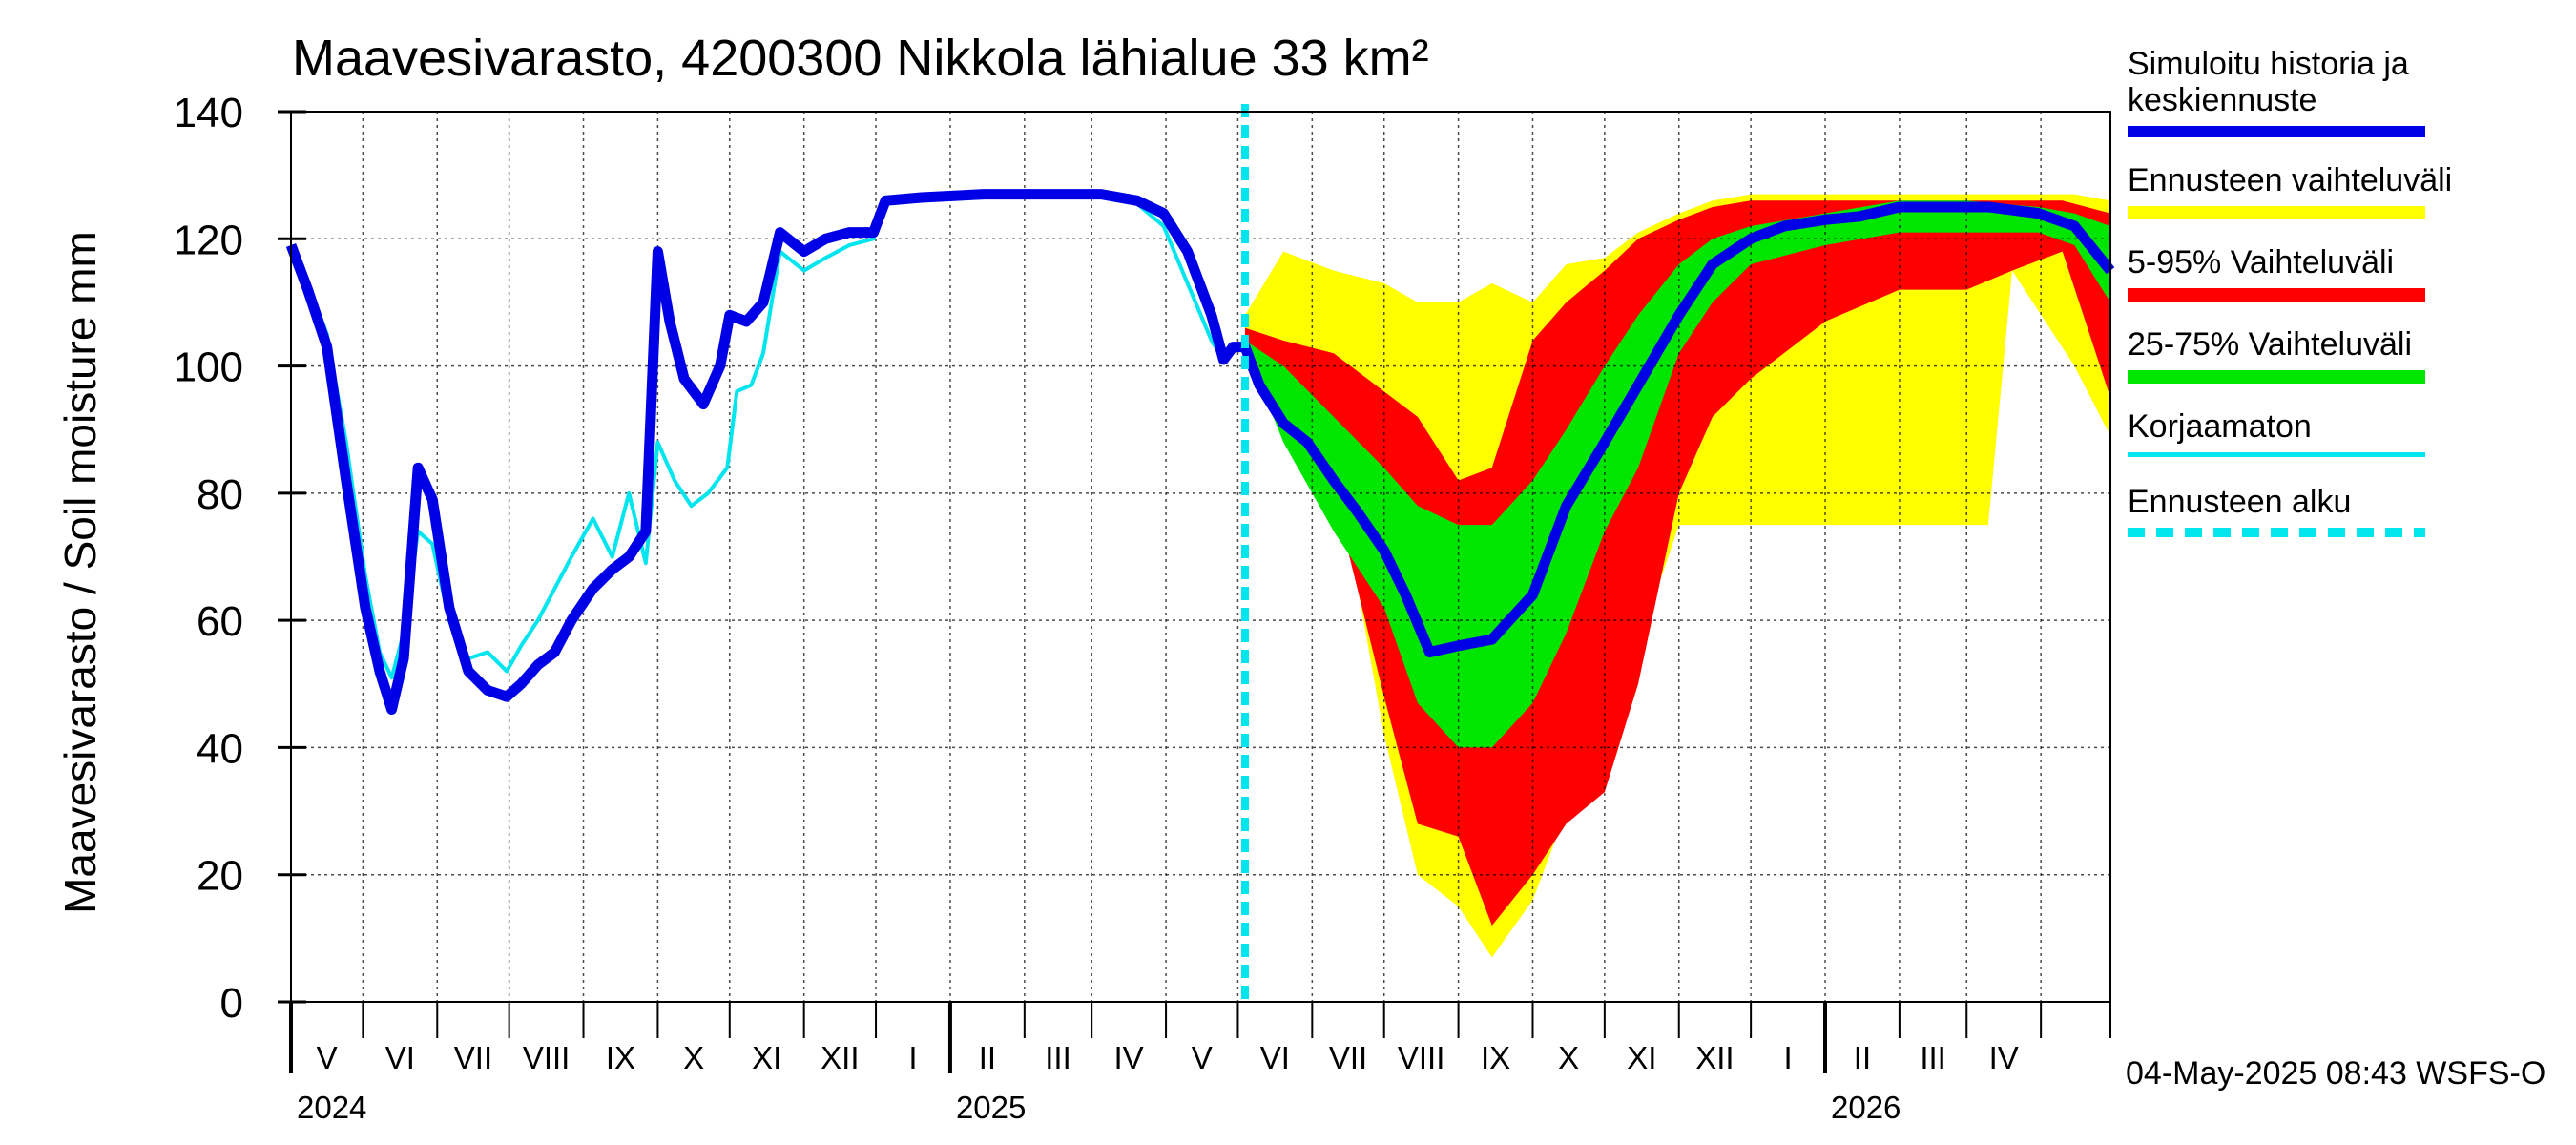 The width and height of the screenshot is (2576, 1145). Describe the element at coordinates (2220, 427) in the screenshot. I see `legend-label-uncorrected: Korjaamaton` at that location.